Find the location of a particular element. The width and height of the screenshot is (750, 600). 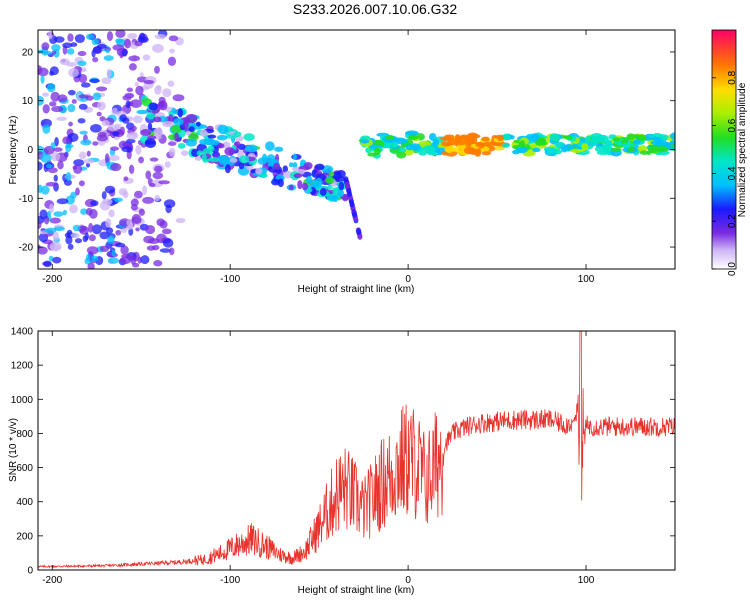

spectrogram-ytick-label: 20 is located at coordinates (28, 52).